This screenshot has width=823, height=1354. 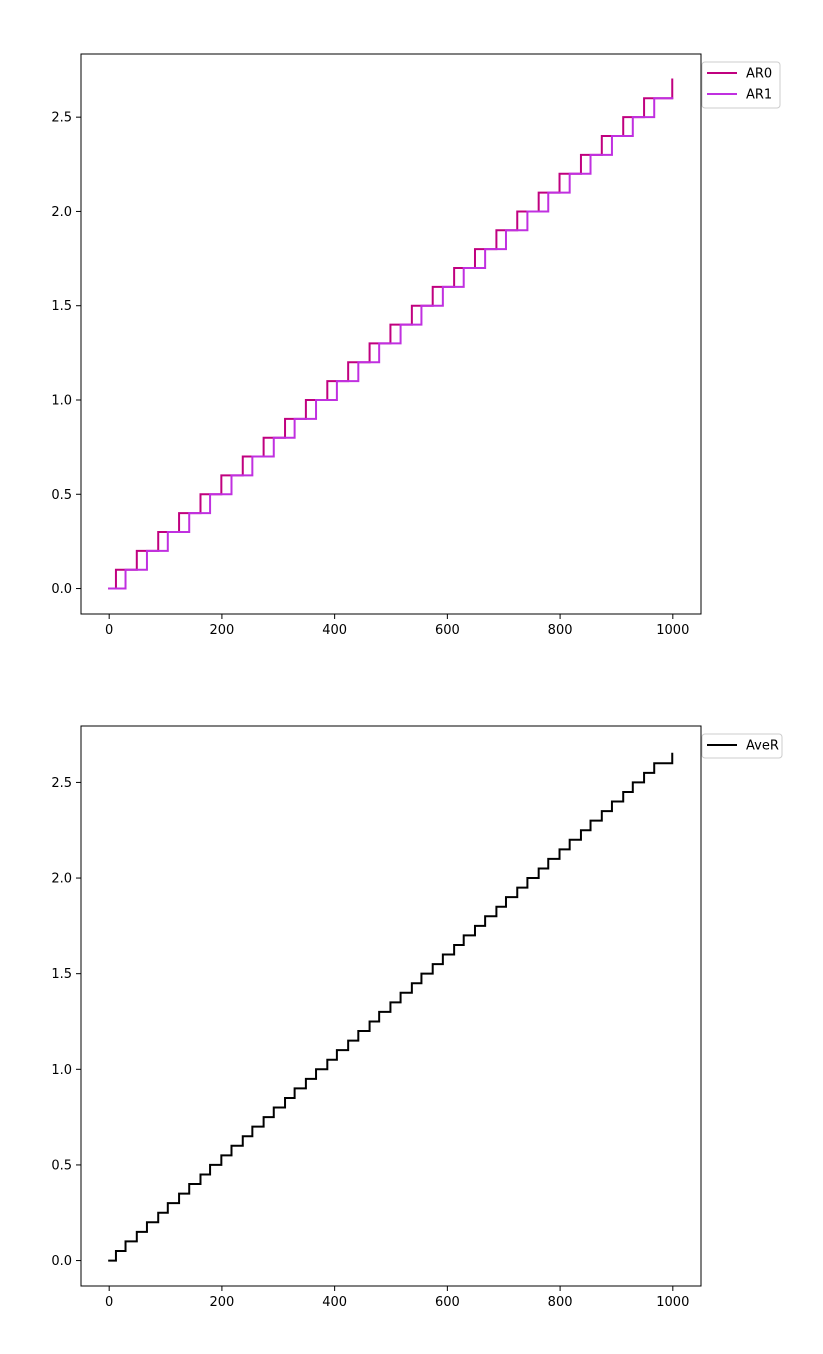 What do you see at coordinates (759, 74) in the screenshot?
I see `legend-label-ar0: AR0` at bounding box center [759, 74].